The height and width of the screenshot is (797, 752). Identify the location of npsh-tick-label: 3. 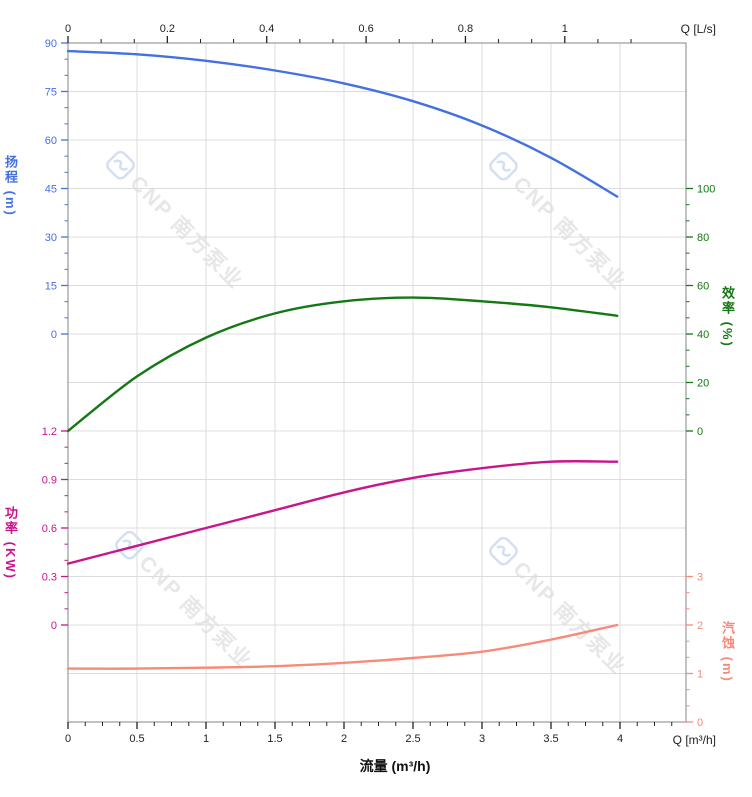
(700, 578).